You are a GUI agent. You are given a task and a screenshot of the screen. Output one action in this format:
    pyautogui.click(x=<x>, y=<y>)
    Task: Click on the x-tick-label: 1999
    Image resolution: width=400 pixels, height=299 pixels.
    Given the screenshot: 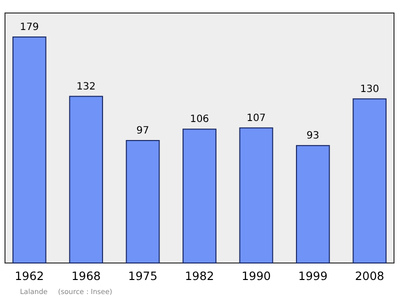 What is the action you would take?
    pyautogui.click(x=313, y=276)
    